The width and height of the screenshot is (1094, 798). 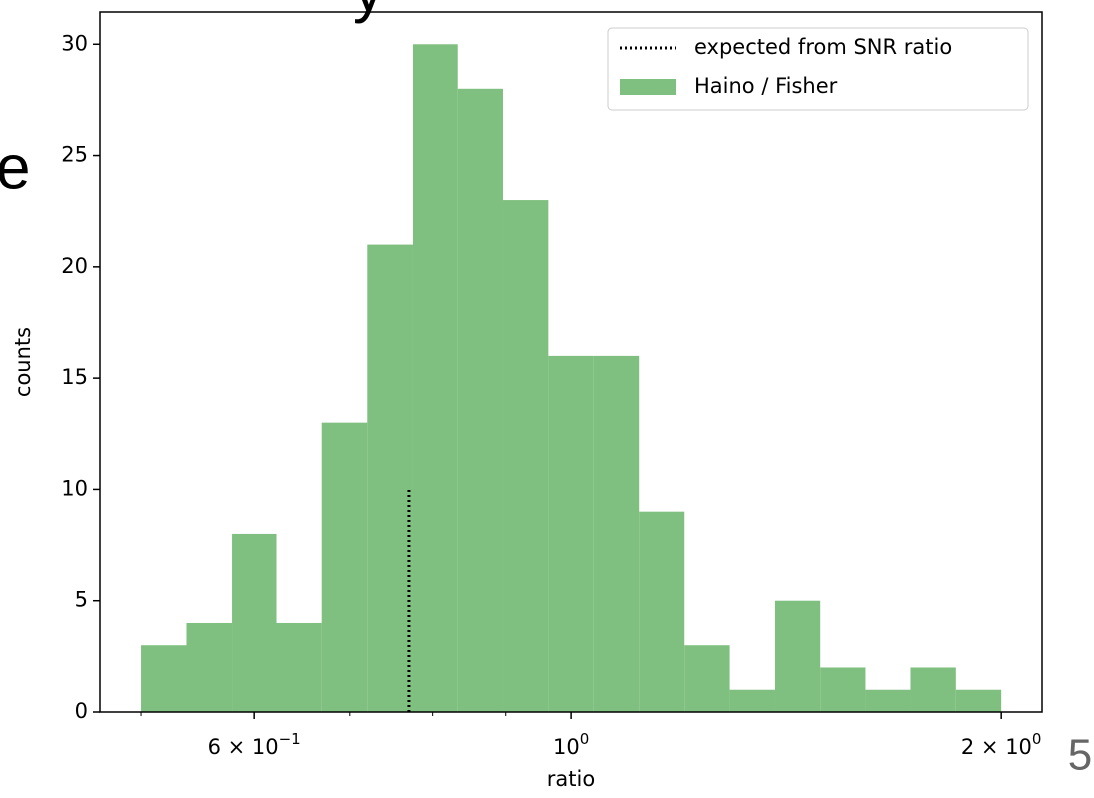 What do you see at coordinates (823, 47) in the screenshot?
I see `legend-label: expected from SNR ratio` at bounding box center [823, 47].